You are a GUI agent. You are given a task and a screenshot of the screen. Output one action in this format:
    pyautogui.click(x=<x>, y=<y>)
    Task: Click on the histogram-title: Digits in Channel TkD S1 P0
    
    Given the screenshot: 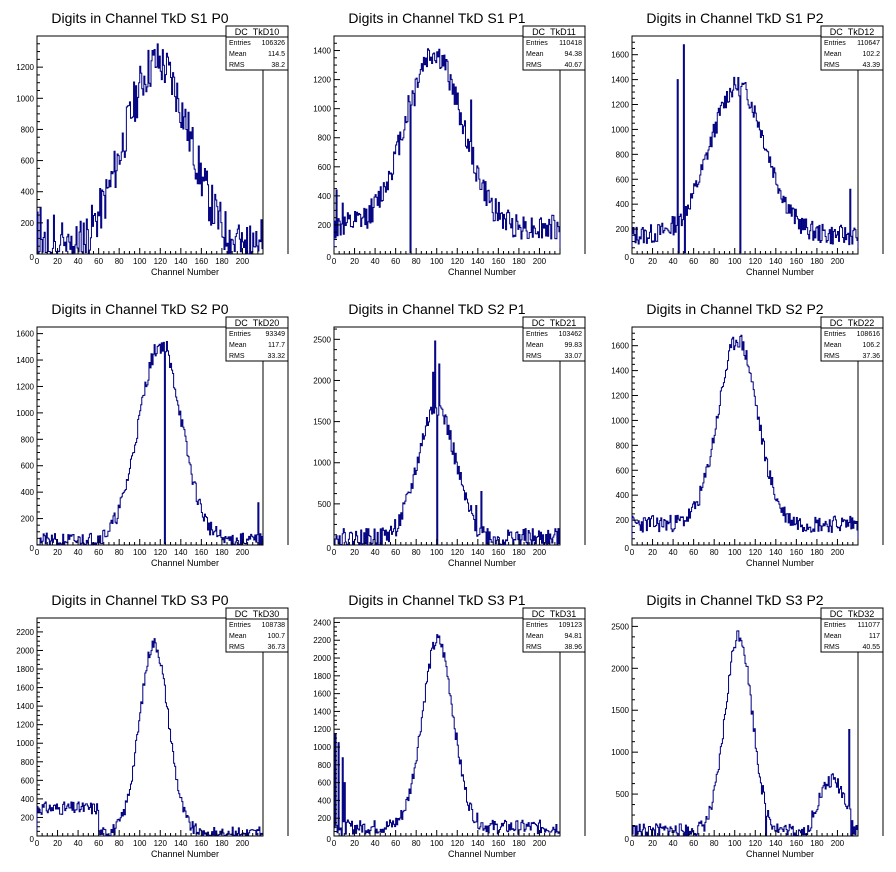 What is the action you would take?
    pyautogui.click(x=139, y=18)
    